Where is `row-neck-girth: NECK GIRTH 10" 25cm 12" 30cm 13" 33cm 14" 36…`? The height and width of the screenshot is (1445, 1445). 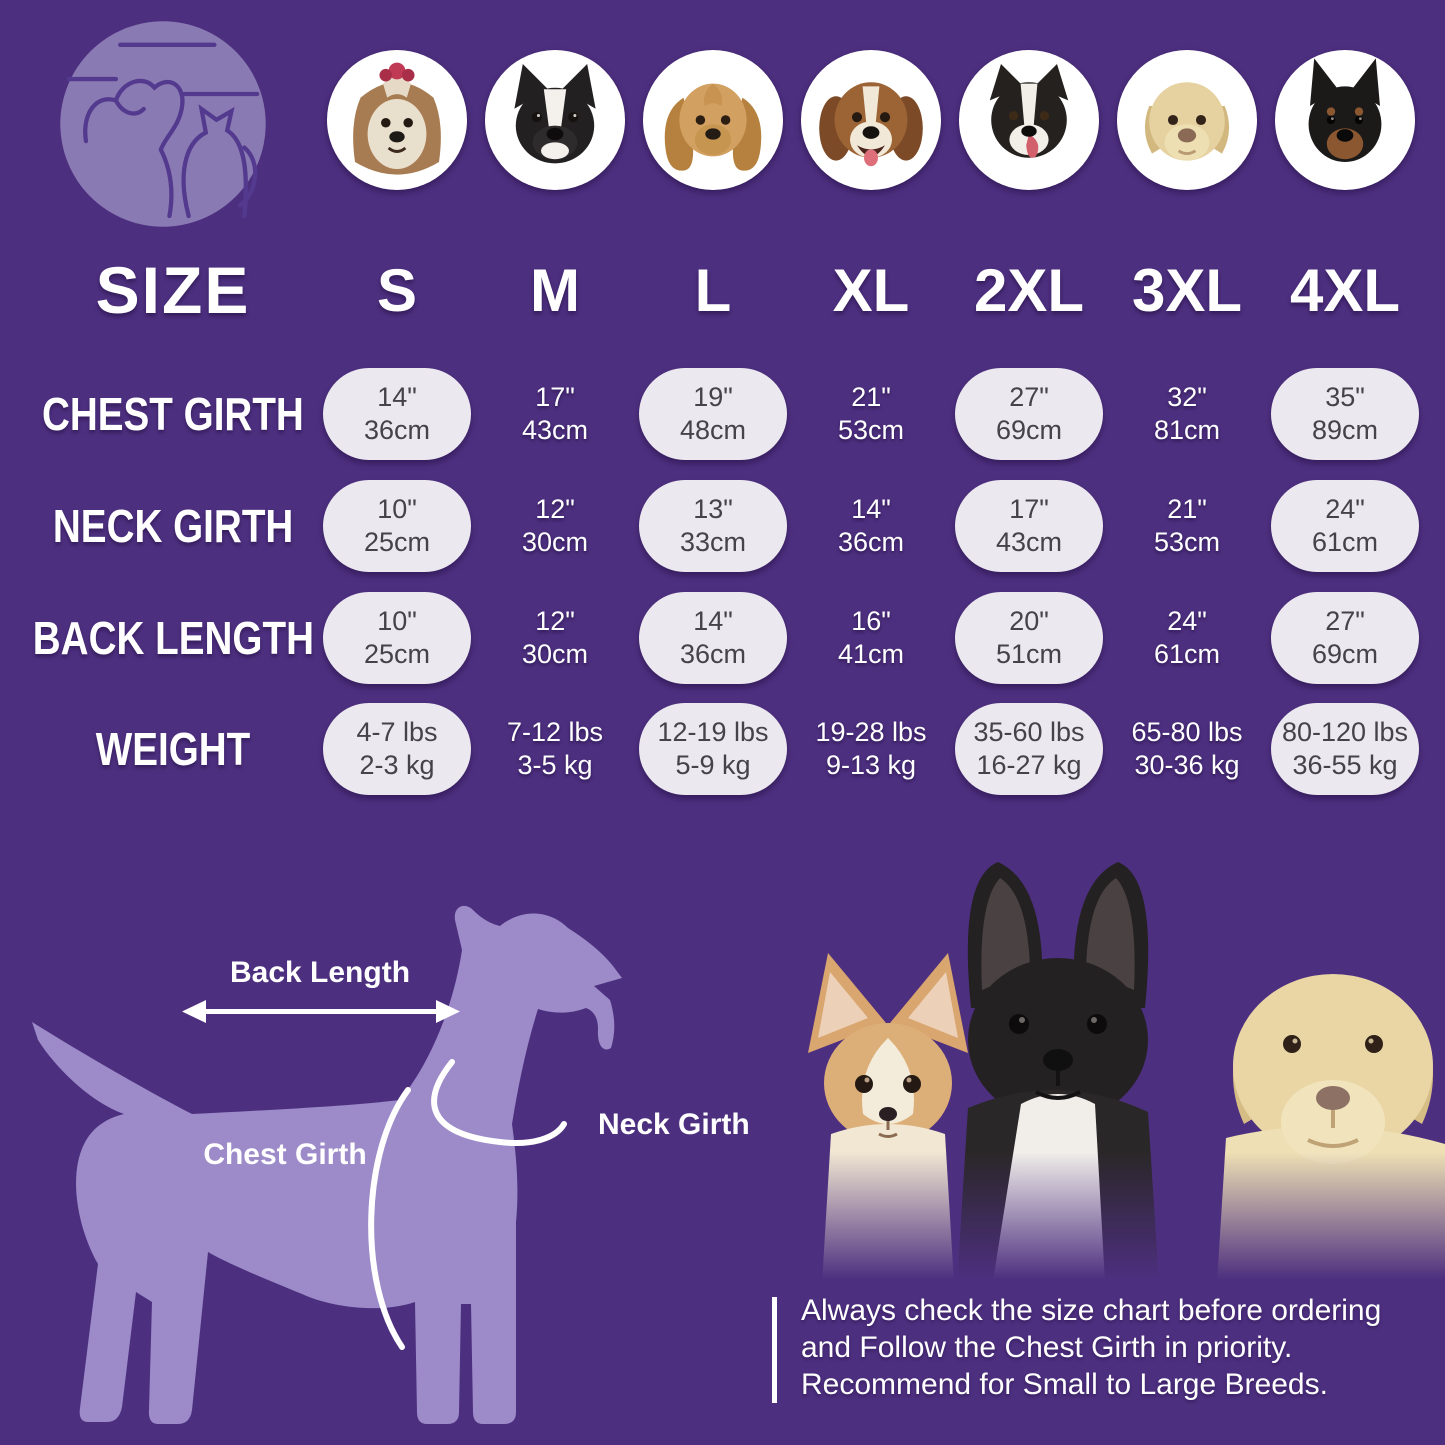 row-neck-girth: NECK GIRTH 10" 25cm 12" 30cm 13" 33cm 14" 36… is located at coordinates (726, 526).